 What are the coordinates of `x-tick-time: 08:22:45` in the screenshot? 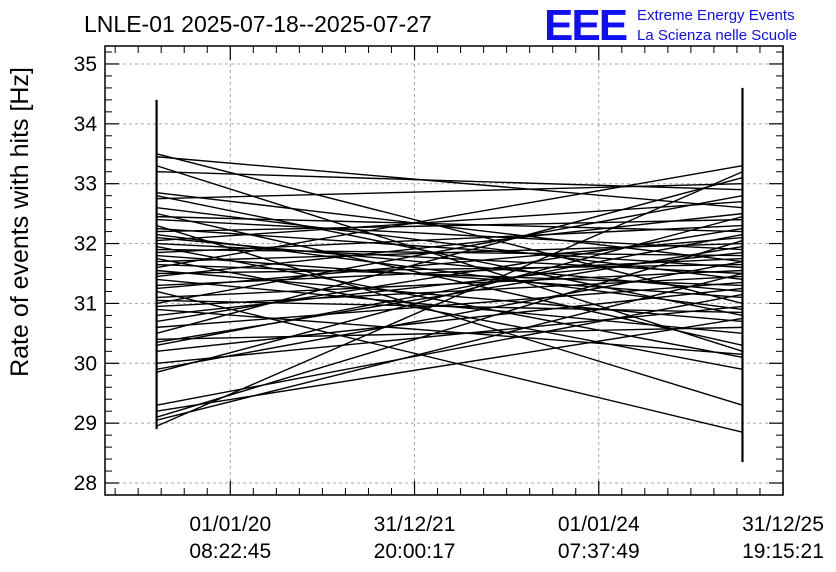 It's located at (230, 551).